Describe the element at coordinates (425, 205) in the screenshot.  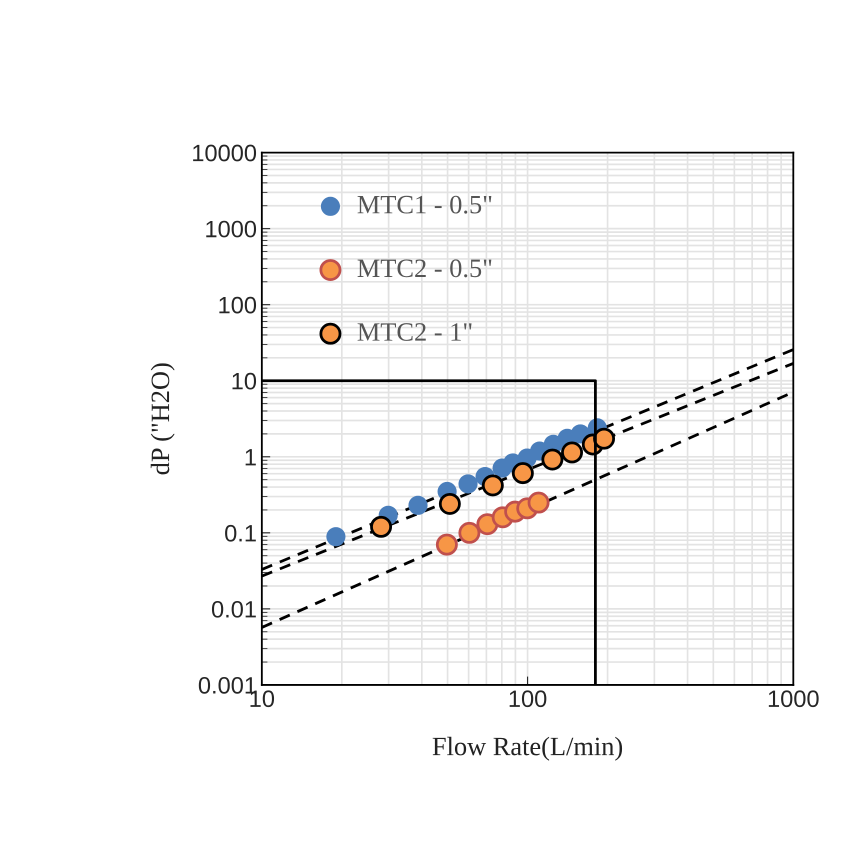
I see `legend-label: MTC1 - 0.5"` at that location.